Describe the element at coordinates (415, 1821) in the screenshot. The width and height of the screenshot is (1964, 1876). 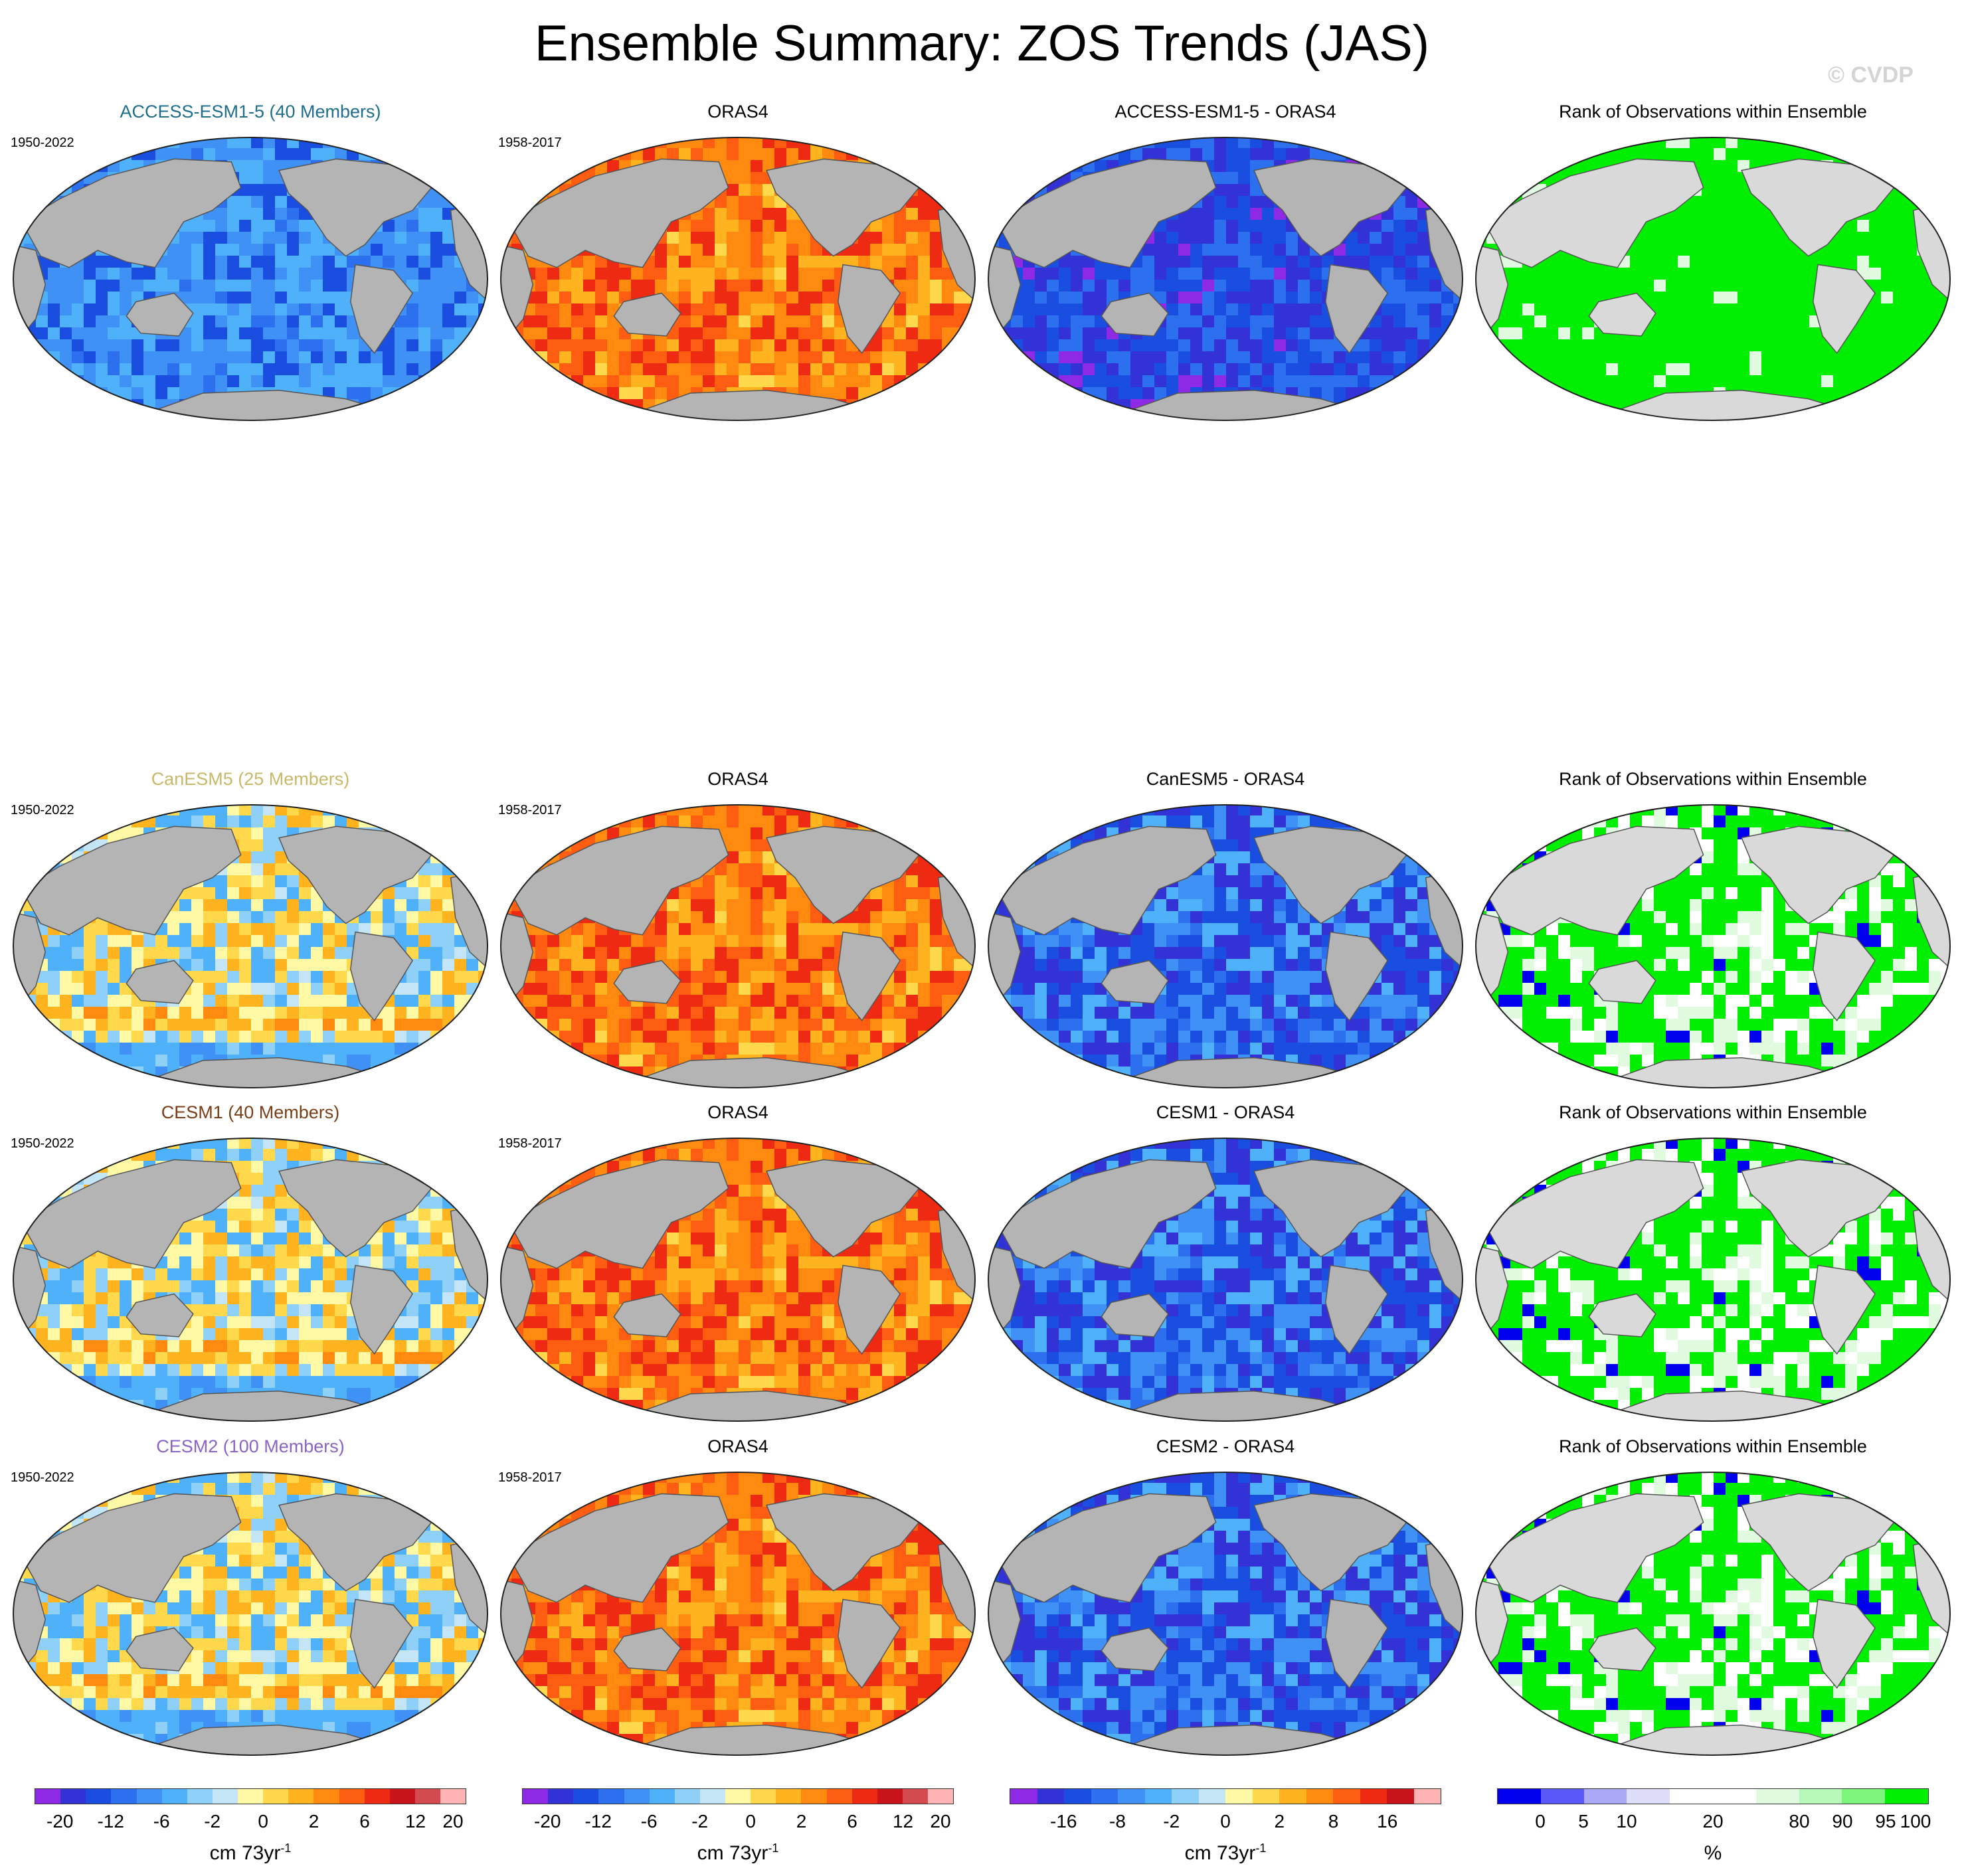
I see `colorbar-tick-label: 12` at that location.